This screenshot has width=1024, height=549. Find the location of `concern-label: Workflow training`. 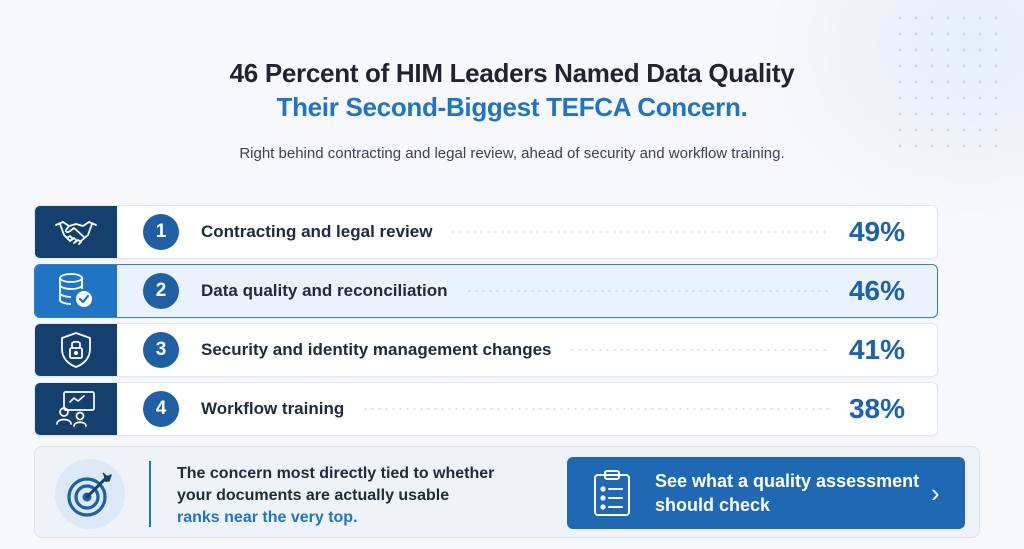

concern-label: Workflow training is located at coordinates (273, 408).